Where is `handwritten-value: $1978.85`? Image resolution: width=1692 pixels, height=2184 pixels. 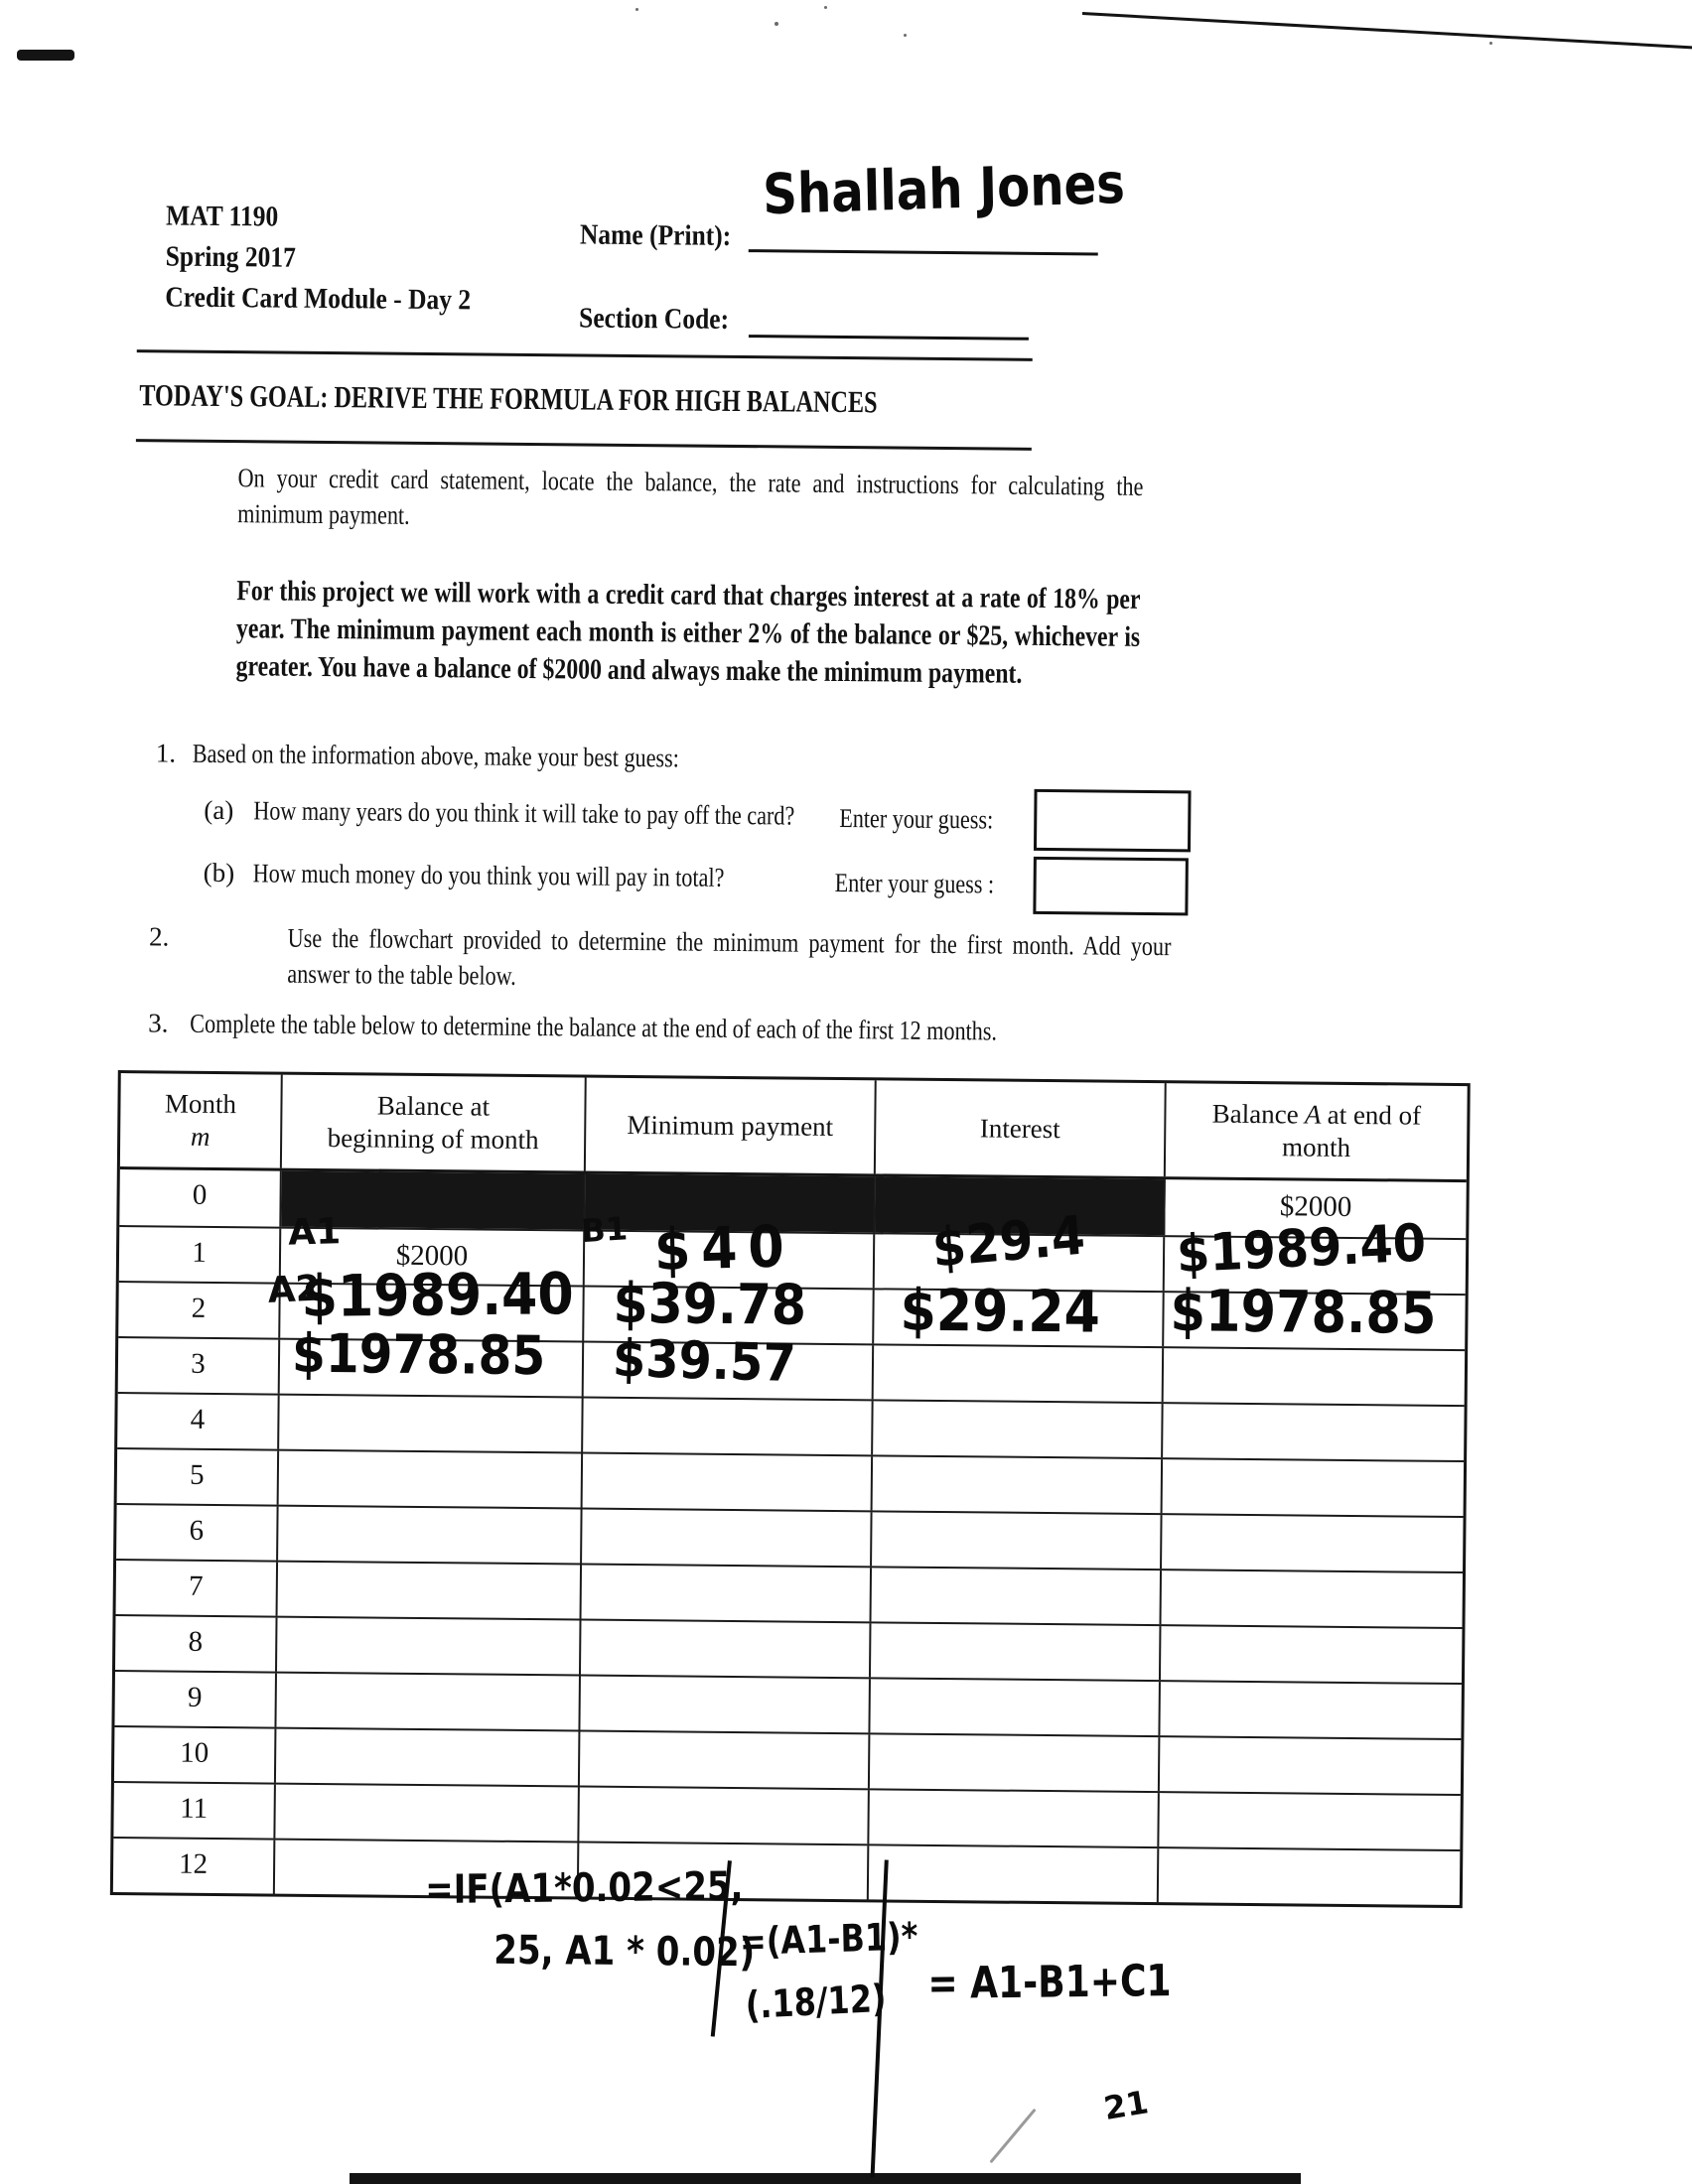
handwritten-value: $1978.85 is located at coordinates (1303, 1312).